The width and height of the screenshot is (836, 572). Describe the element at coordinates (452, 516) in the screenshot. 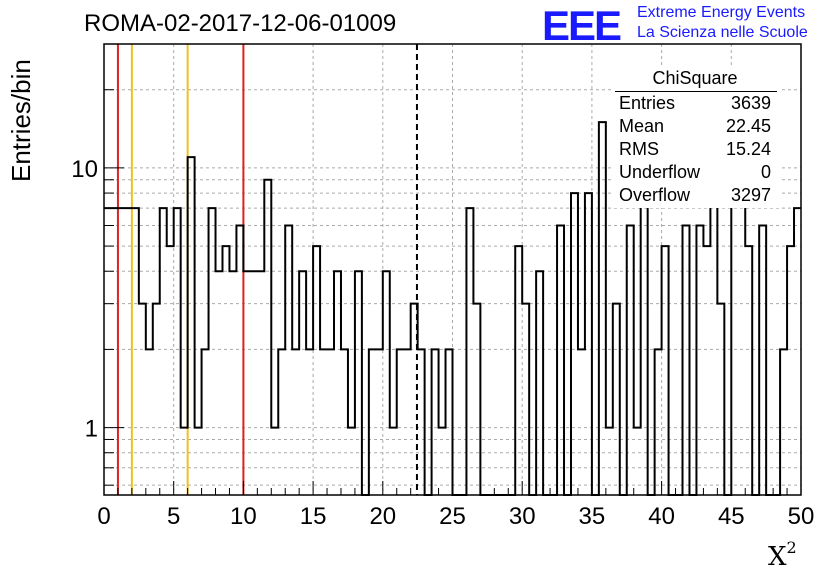

I see `x-tick-label: 25` at that location.